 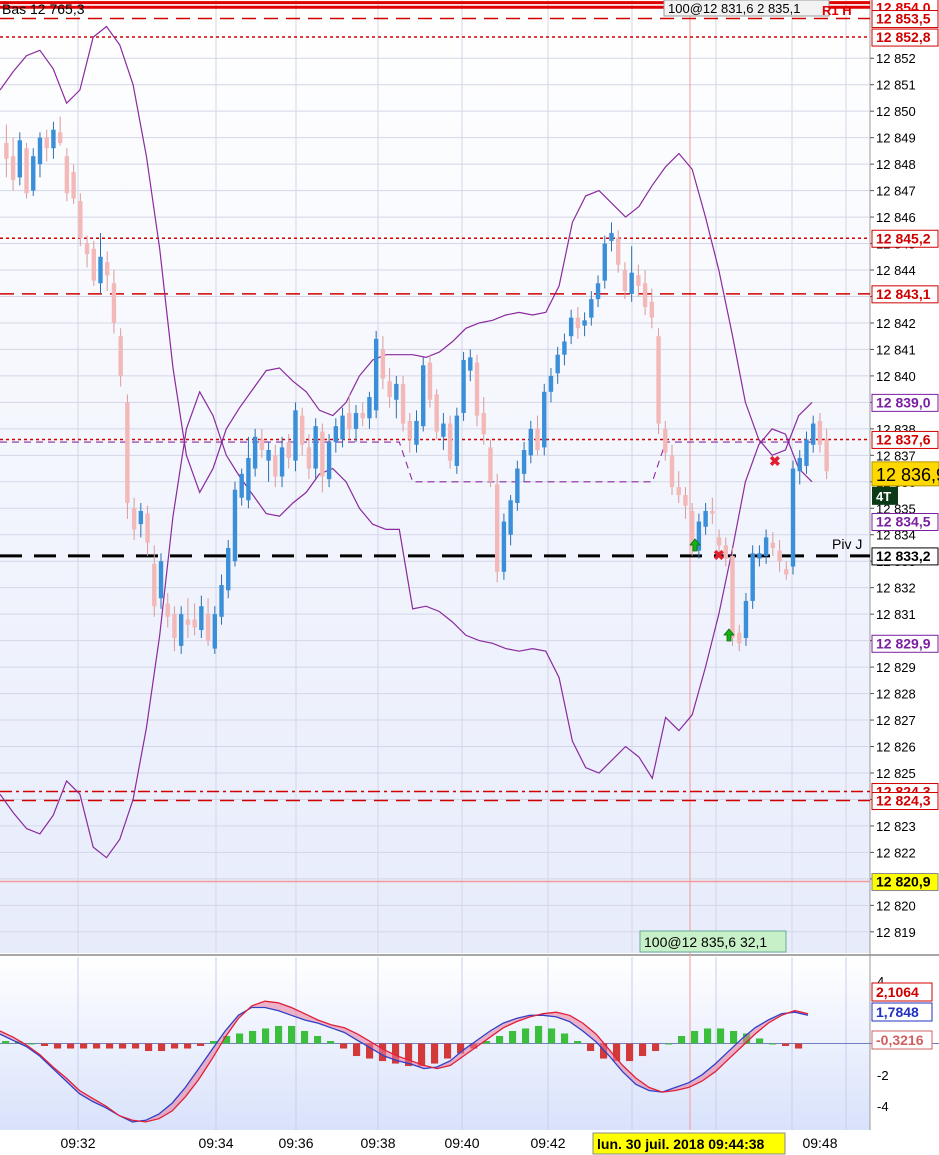 I want to click on level-tag-label-5: 12 843,1, so click(x=903, y=294).